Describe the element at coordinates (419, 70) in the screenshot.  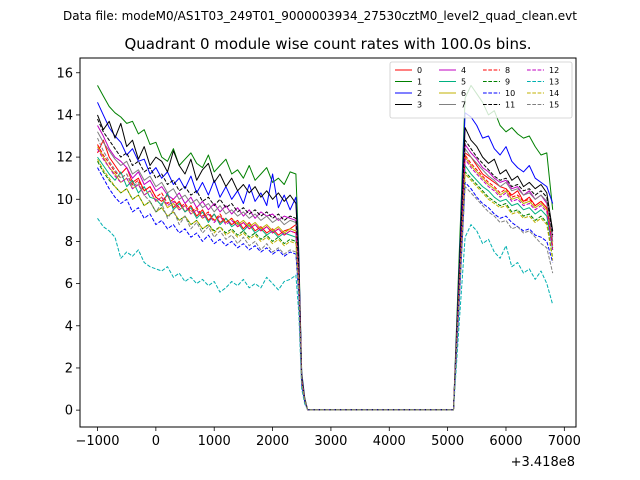
I see `legend-label-0: 0` at that location.